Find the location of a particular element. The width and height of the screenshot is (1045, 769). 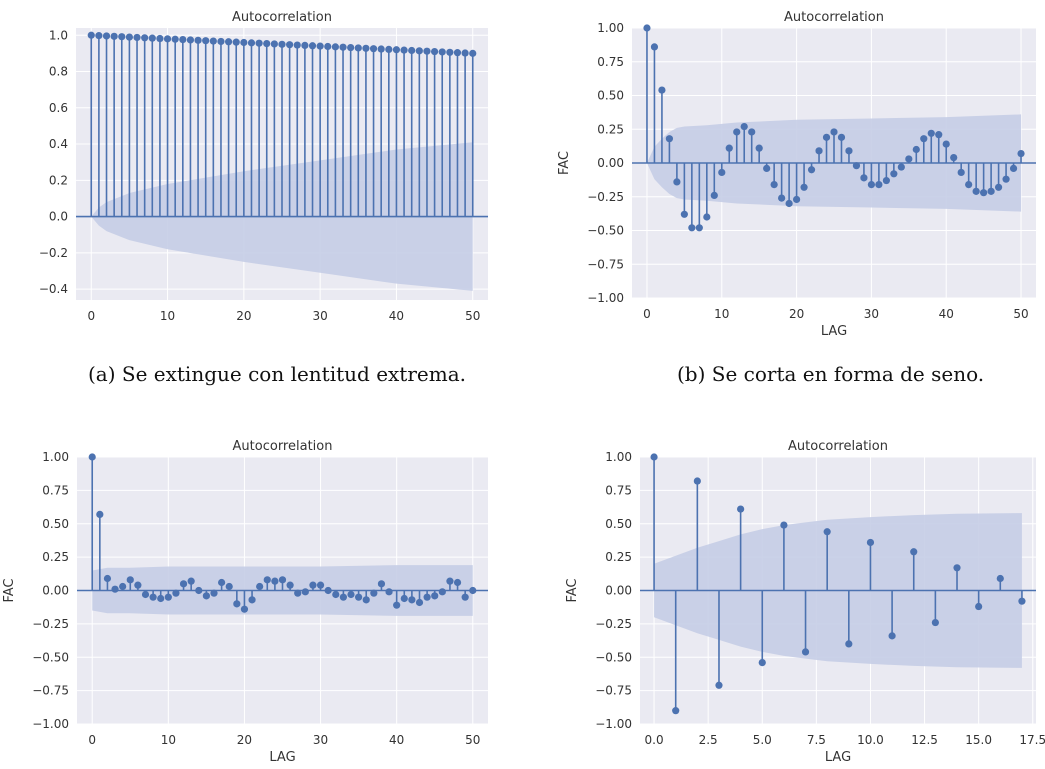

x-tick-label: 2.5 is located at coordinates (708, 740).